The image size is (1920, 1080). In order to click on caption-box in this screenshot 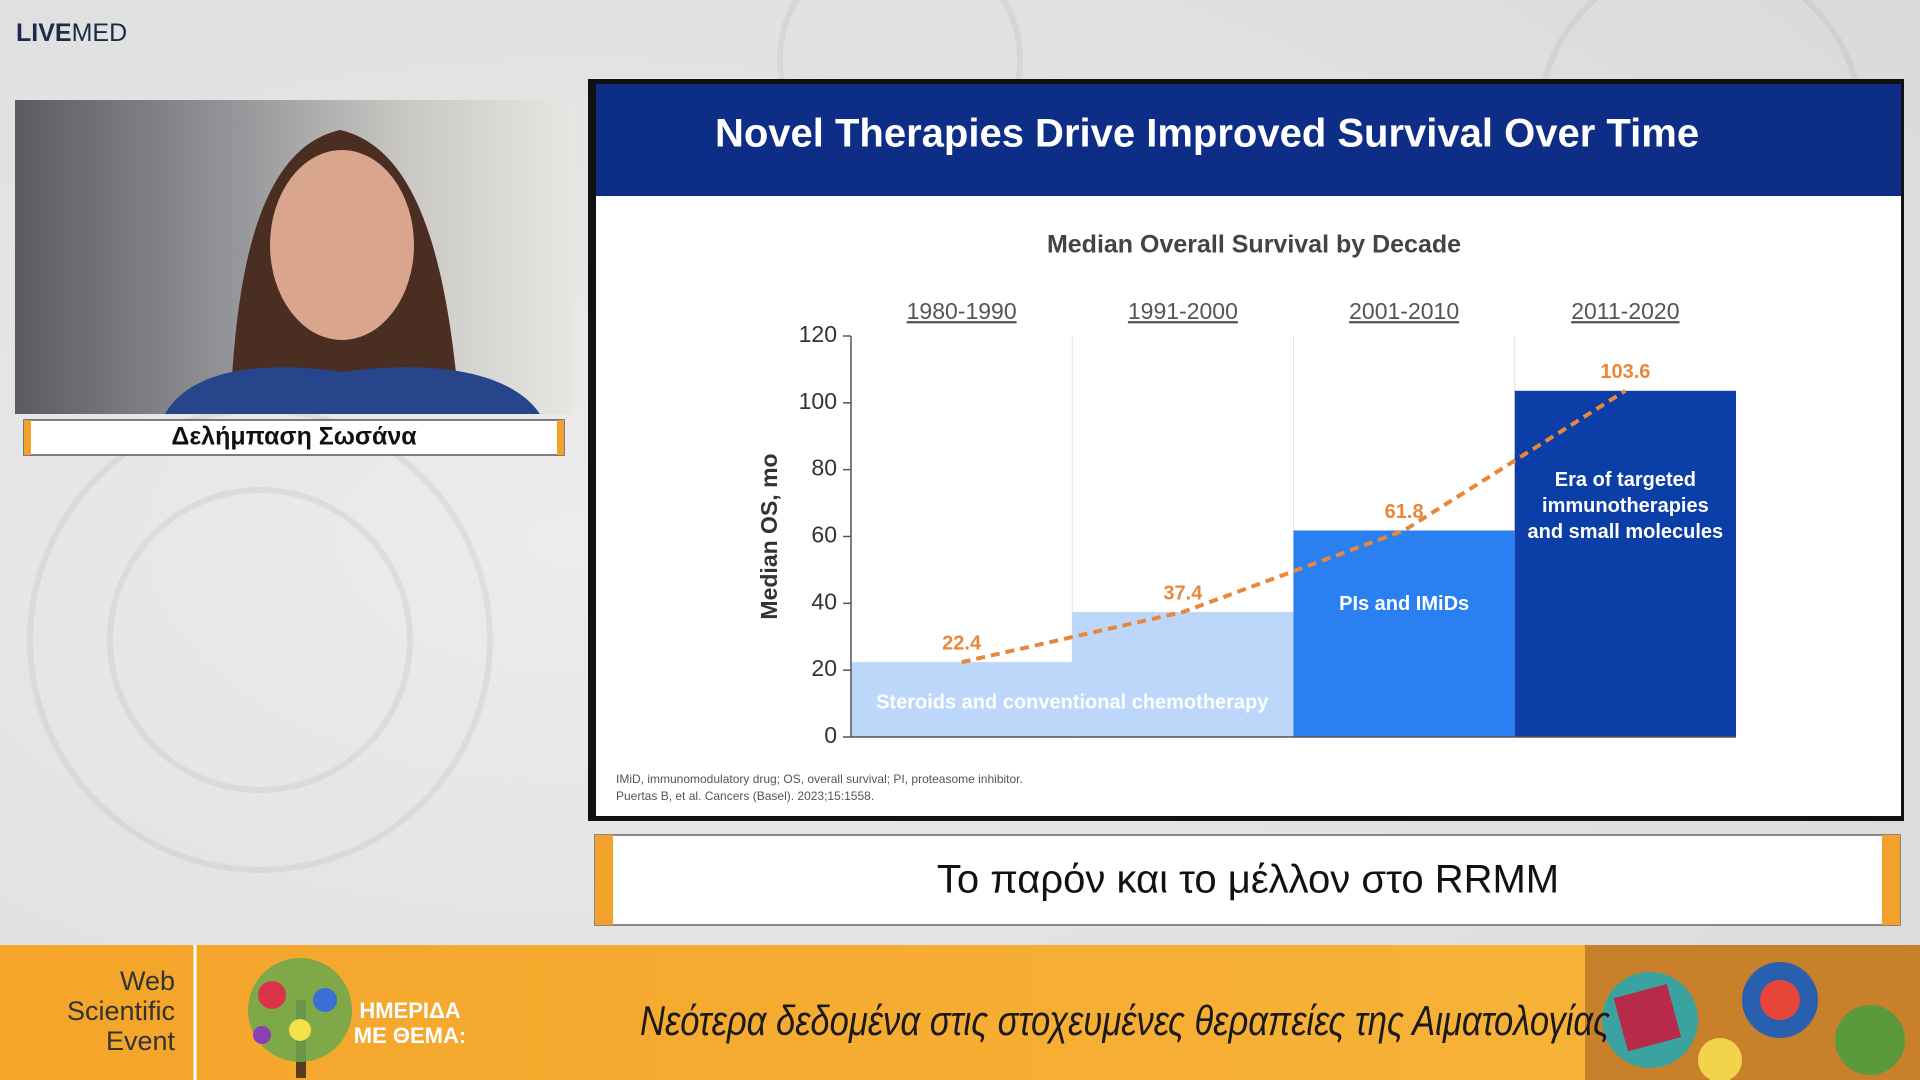, I will do `click(1247, 880)`.